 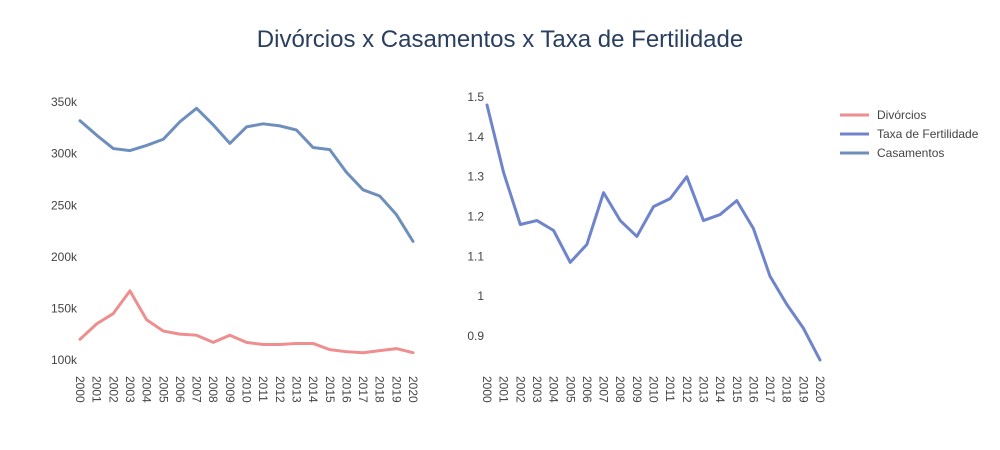 What do you see at coordinates (475, 97) in the screenshot?
I see `y-tick-label: 1.5` at bounding box center [475, 97].